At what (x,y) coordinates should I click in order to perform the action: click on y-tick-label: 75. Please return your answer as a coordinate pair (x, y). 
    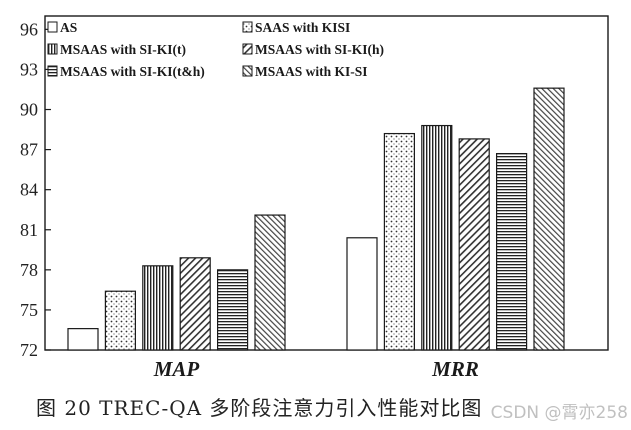
    Looking at the image, I should click on (29, 310).